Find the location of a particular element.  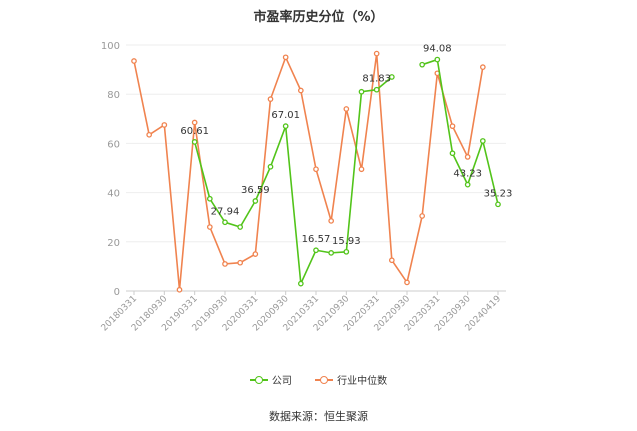

legend-company-label: 公司 is located at coordinates (281, 381).